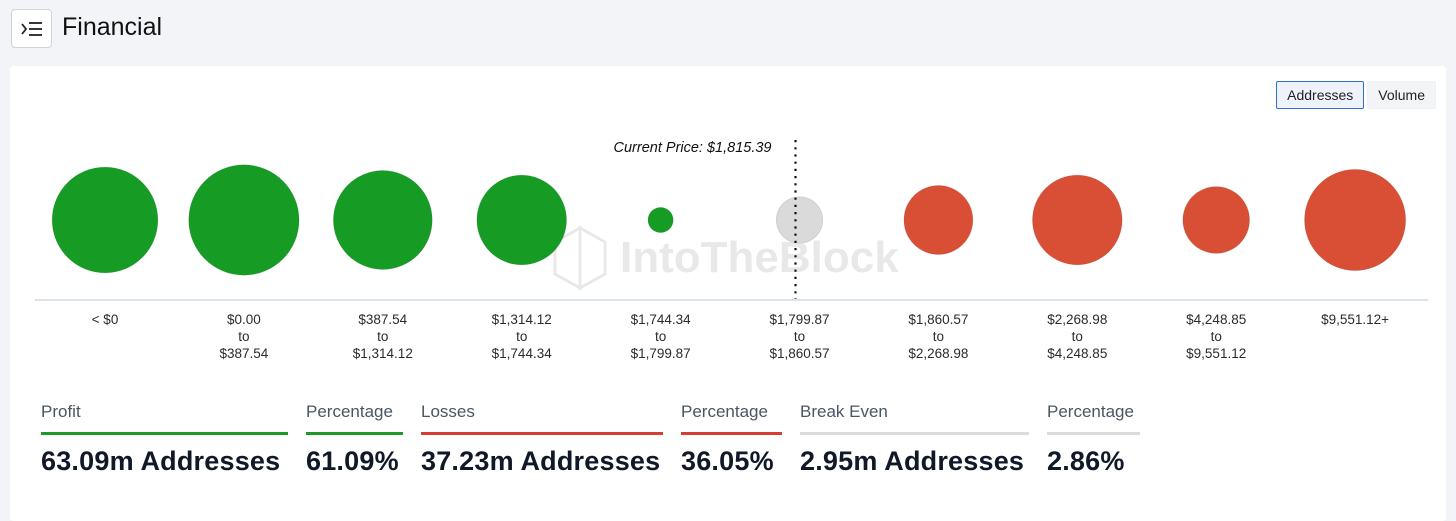 This screenshot has width=1456, height=521. What do you see at coordinates (448, 411) in the screenshot?
I see `losses-label: Losses` at bounding box center [448, 411].